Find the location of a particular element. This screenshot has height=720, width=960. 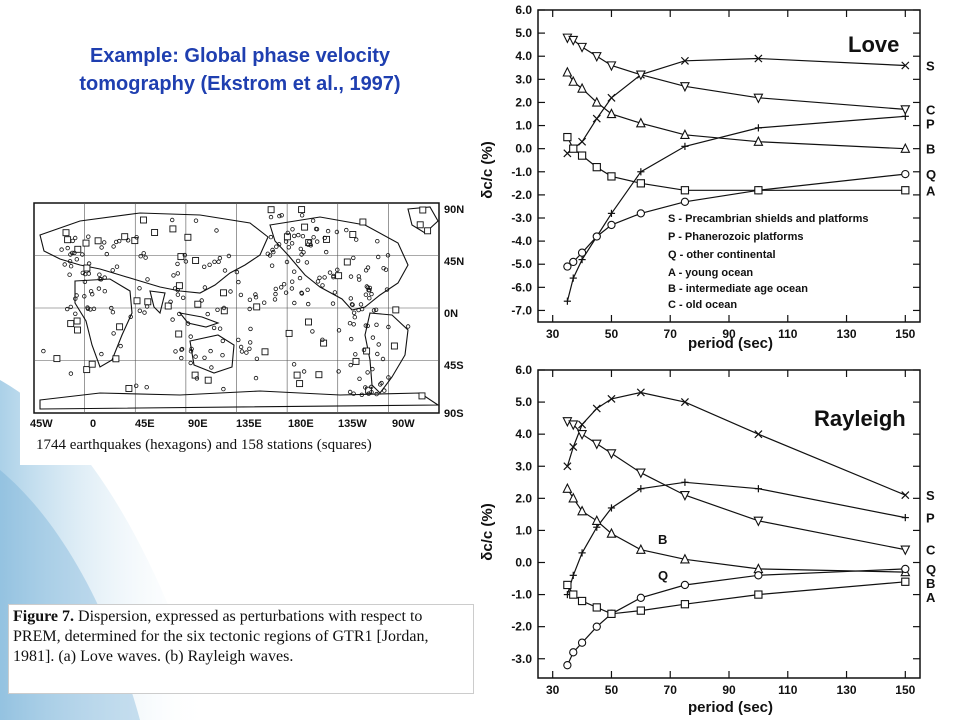

love-y-tick-label: 1.0 is located at coordinates (523, 126).